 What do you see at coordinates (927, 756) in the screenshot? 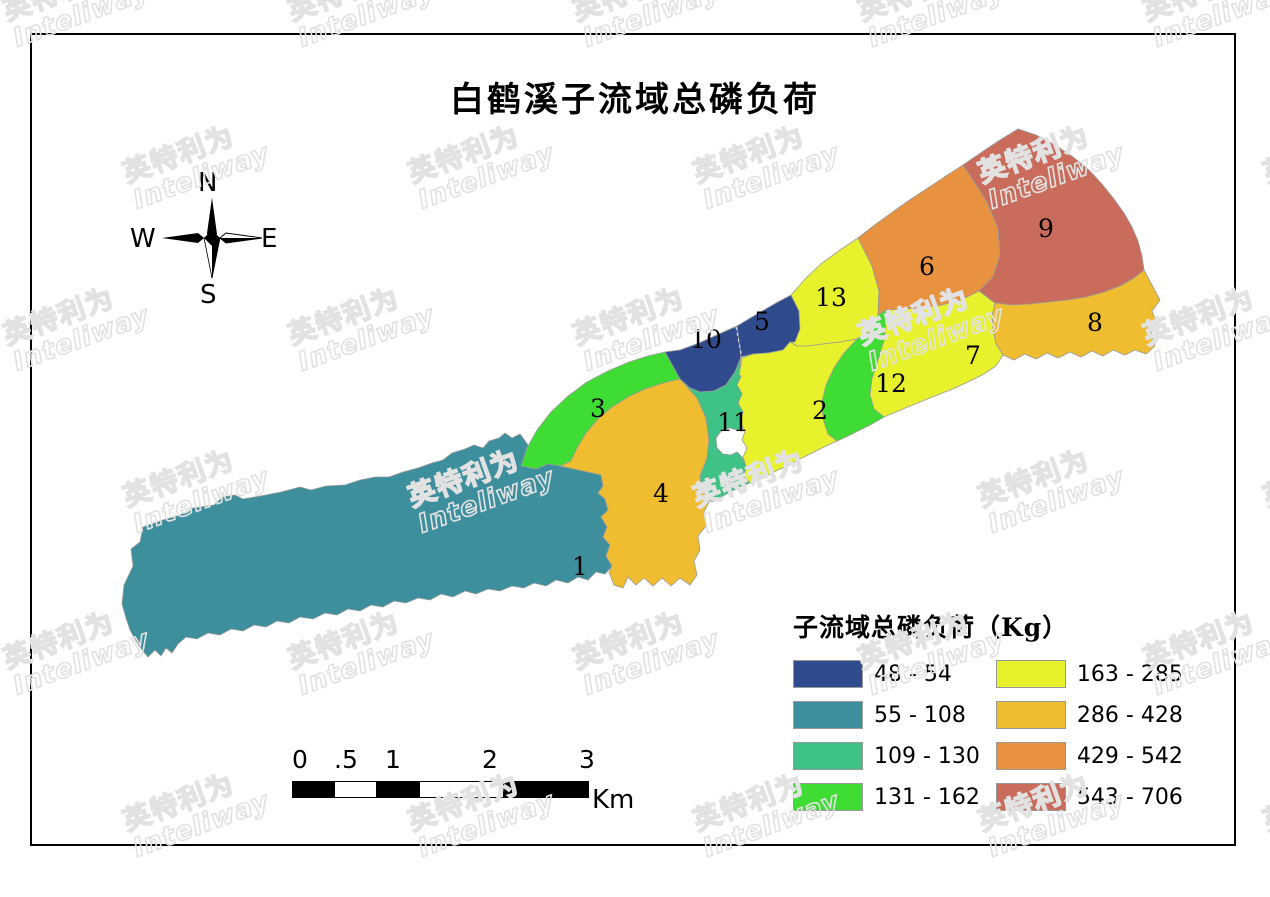
I see `legend-item-label: 109 - 130` at bounding box center [927, 756].